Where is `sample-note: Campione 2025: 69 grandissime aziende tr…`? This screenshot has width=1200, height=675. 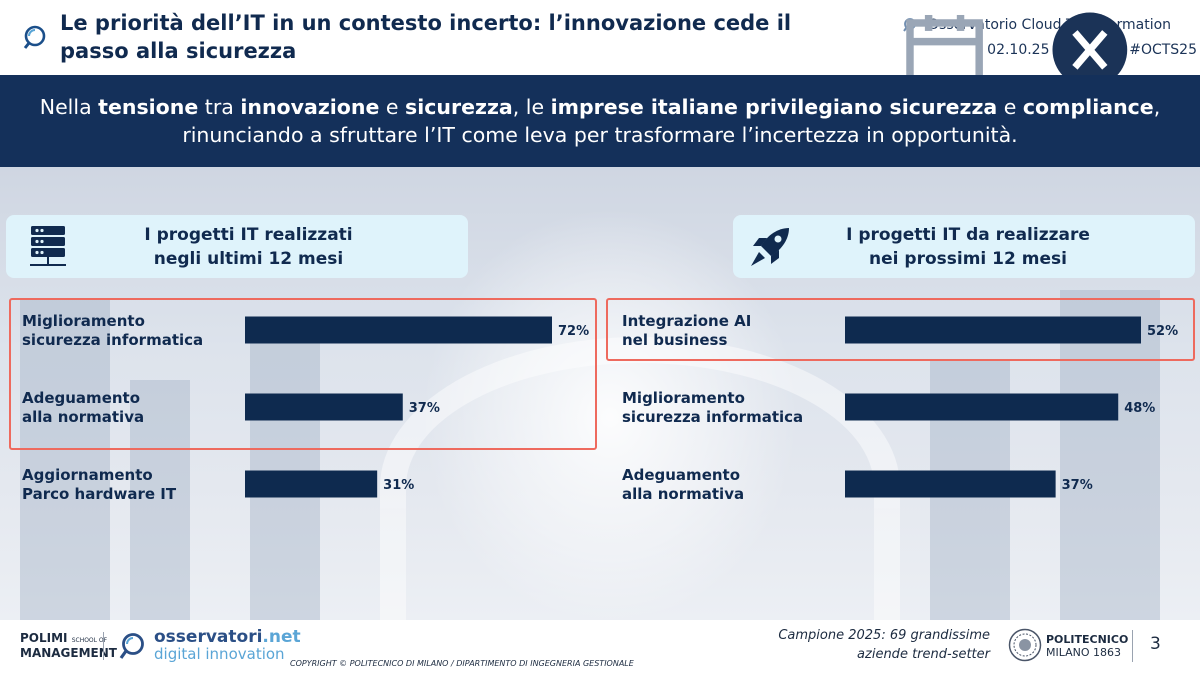
sample-note: Campione 2025: 69 grandissime aziende tr… is located at coordinates (884, 645).